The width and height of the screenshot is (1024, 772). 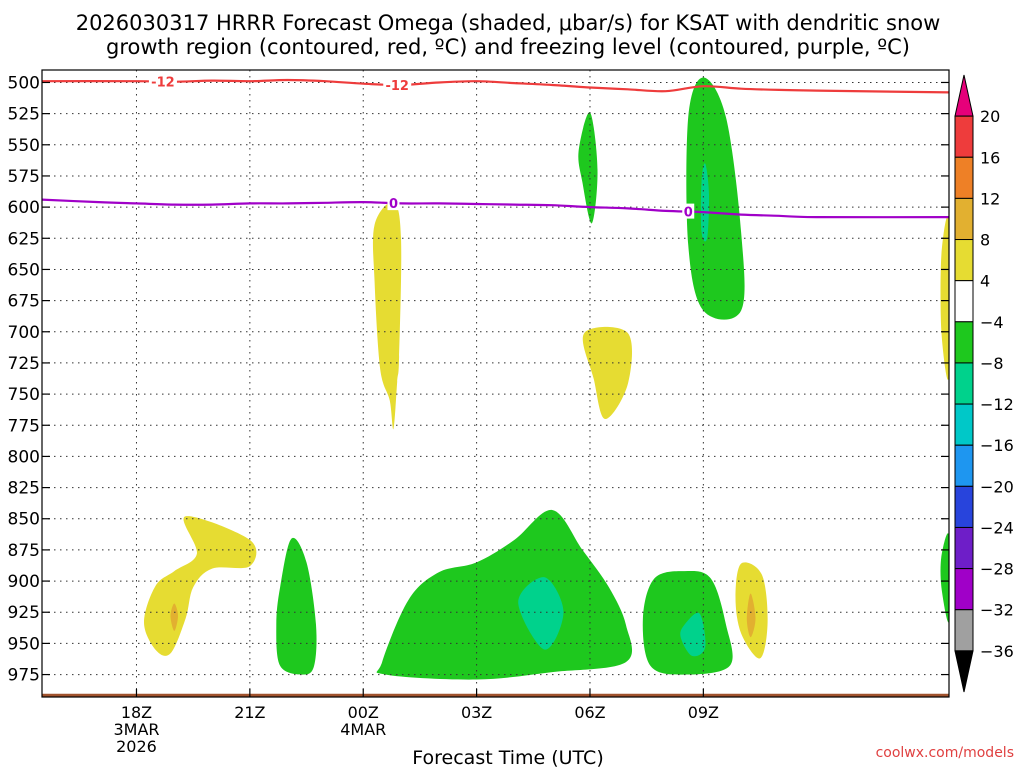 What do you see at coordinates (24, 426) in the screenshot?
I see `y-tick-label-775: 775` at bounding box center [24, 426].